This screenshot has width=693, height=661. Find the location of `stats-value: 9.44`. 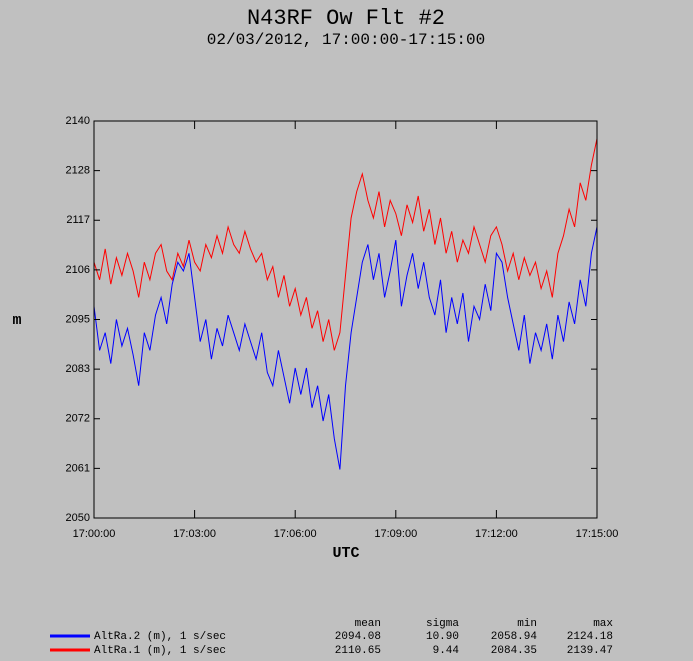

stats-value: 9.44 is located at coordinates (446, 651).